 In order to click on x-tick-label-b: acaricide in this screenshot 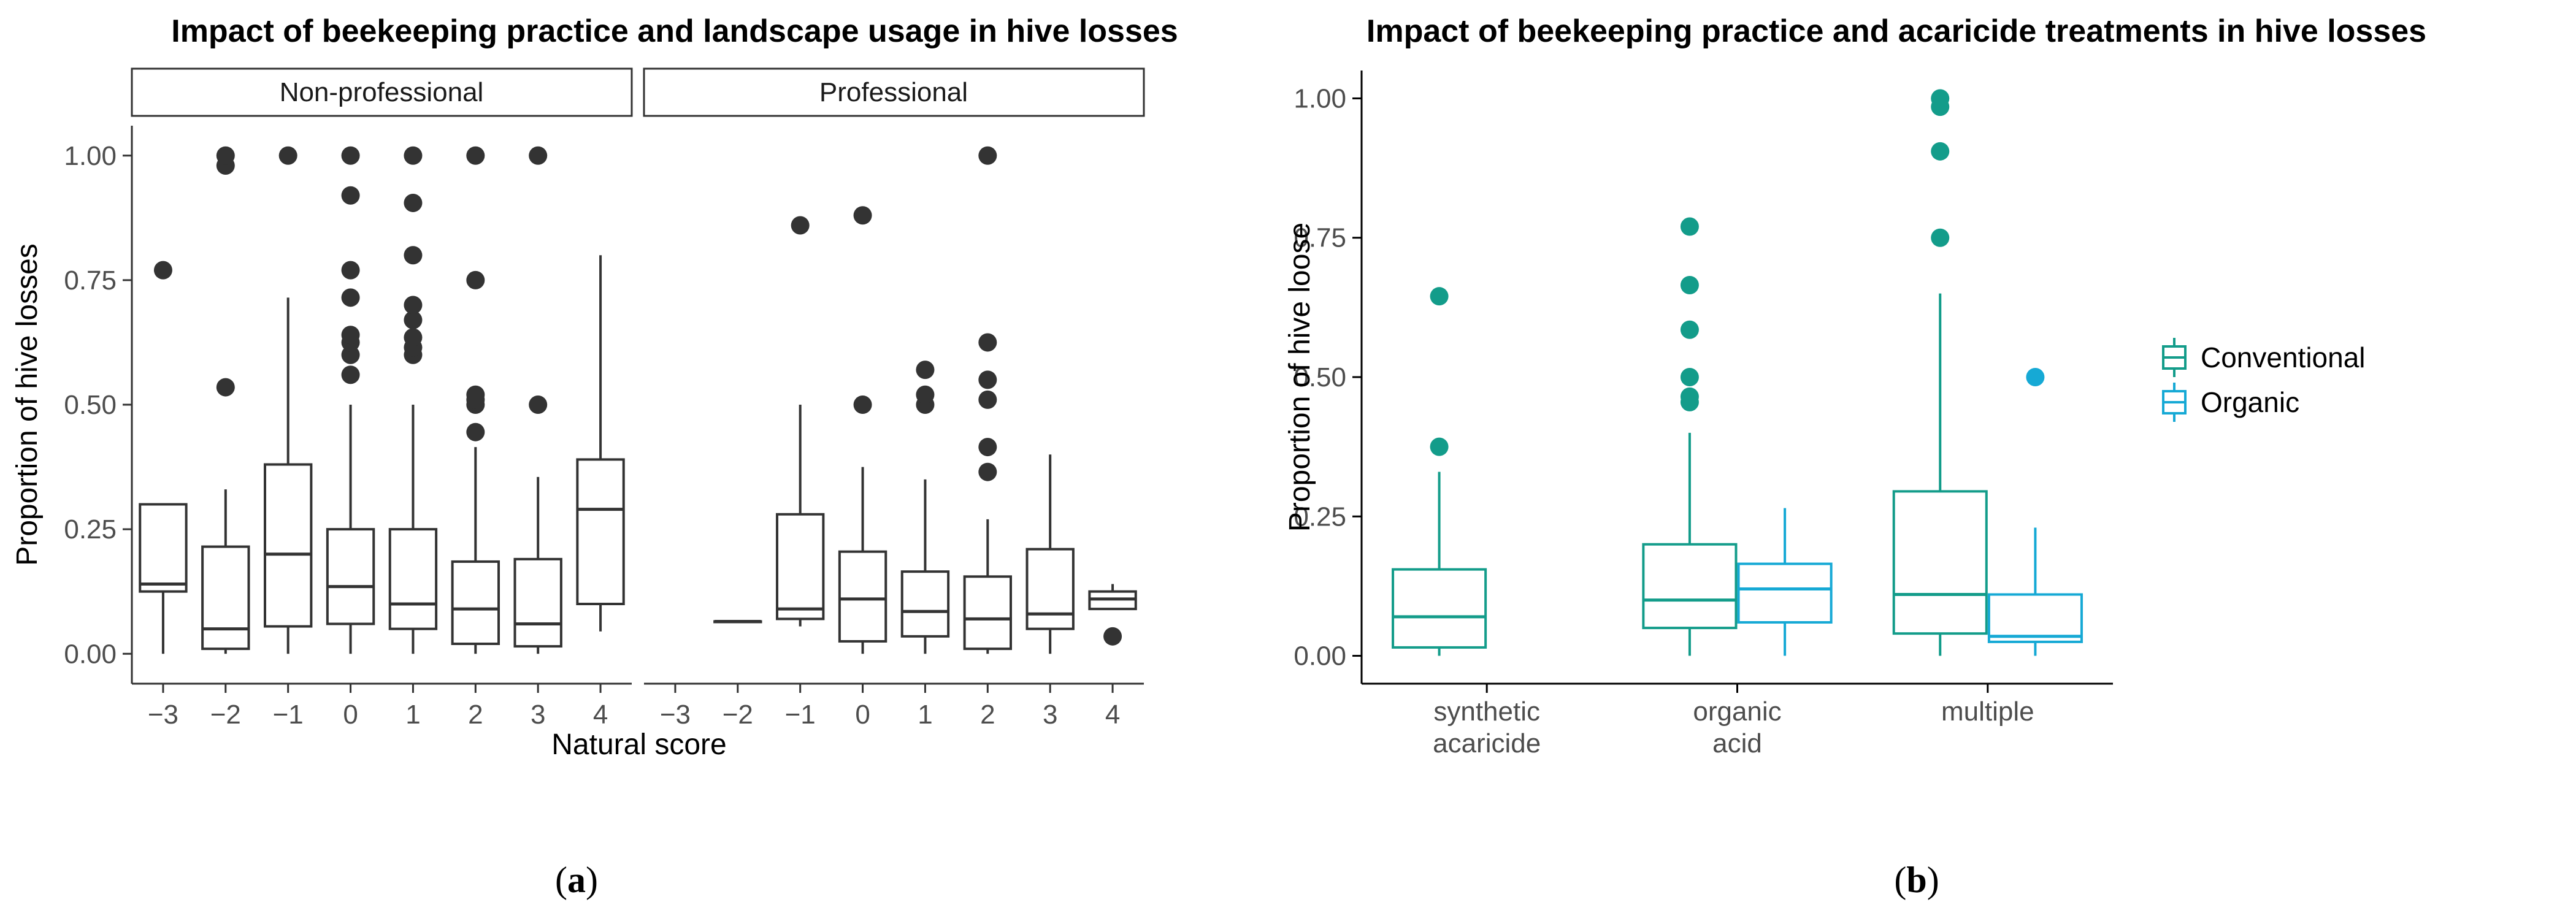, I will do `click(1487, 743)`.